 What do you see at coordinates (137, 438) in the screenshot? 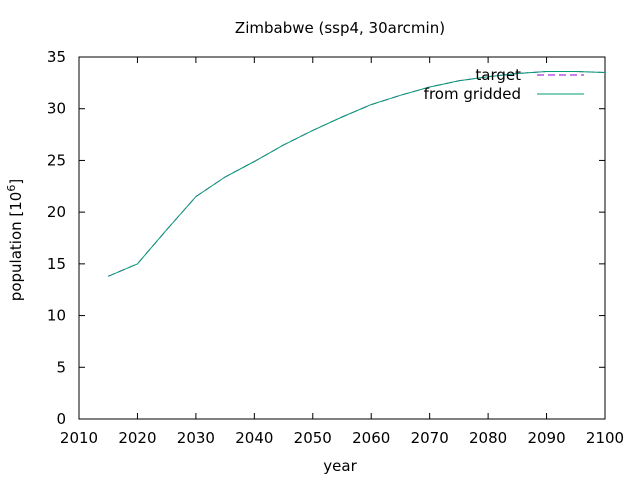
I see `x-tick-label: 2020` at bounding box center [137, 438].